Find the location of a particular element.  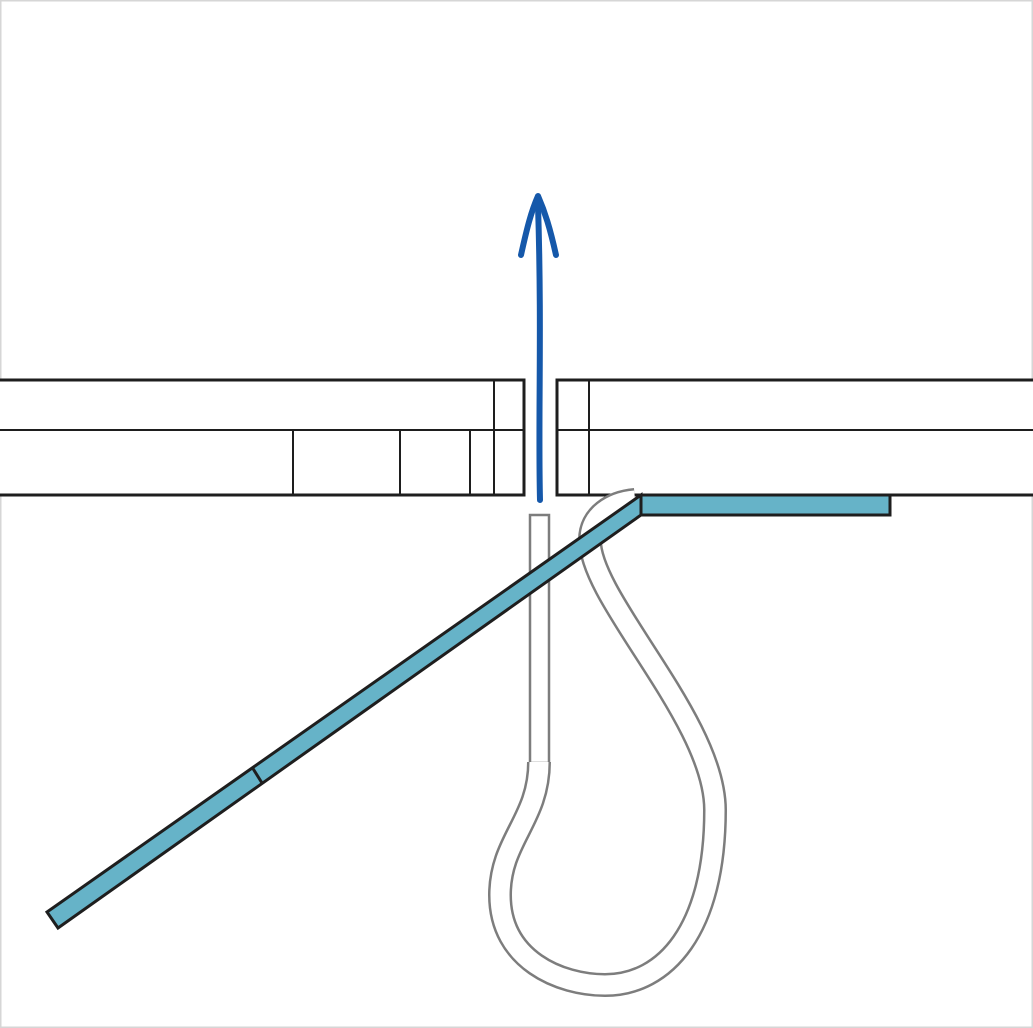

arrow-up-icon is located at coordinates (538, 348).